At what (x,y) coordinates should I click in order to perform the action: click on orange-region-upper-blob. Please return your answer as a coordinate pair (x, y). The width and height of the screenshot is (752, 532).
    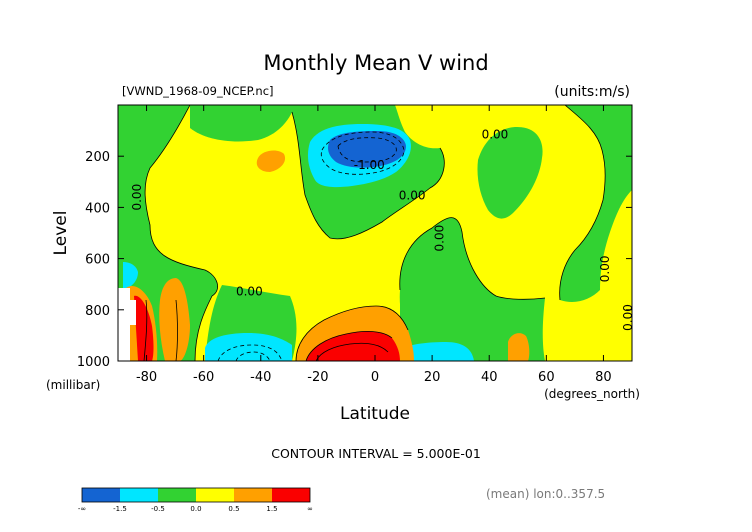
    Looking at the image, I should click on (271, 161).